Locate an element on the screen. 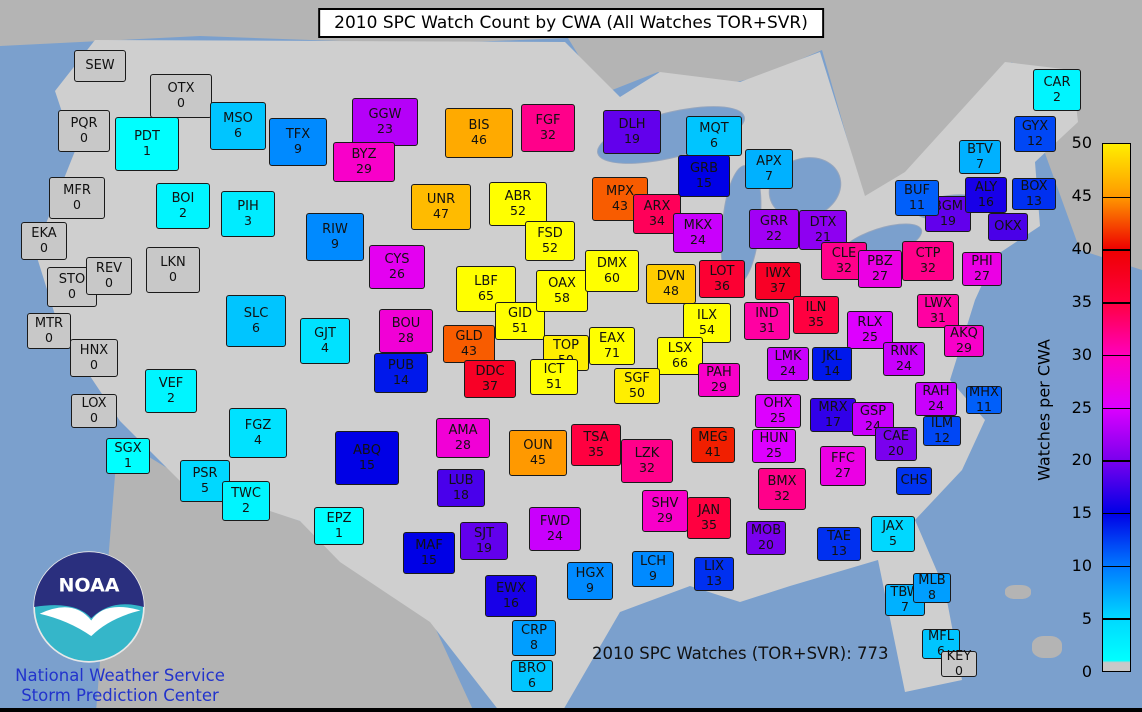 The height and width of the screenshot is (712, 1142). cwa-code: SJT is located at coordinates (484, 533).